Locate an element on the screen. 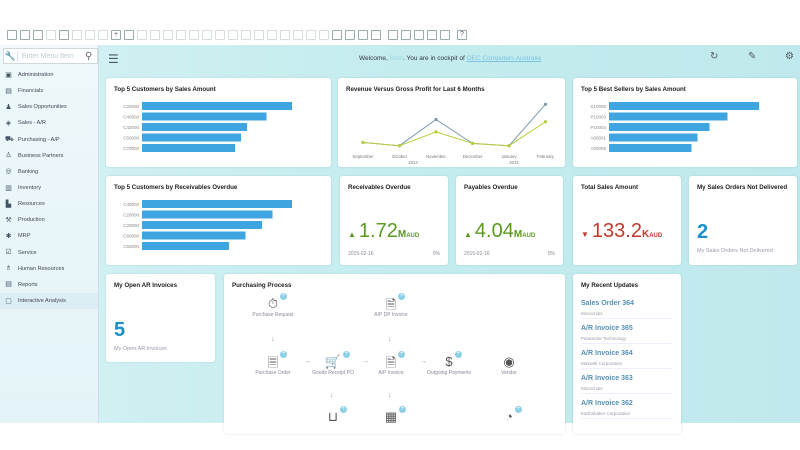 Image resolution: width=800 pixels, height=450 pixels. node-ap-dp-invoice: 🗎 + A/P DP Invoice is located at coordinates (391, 305).